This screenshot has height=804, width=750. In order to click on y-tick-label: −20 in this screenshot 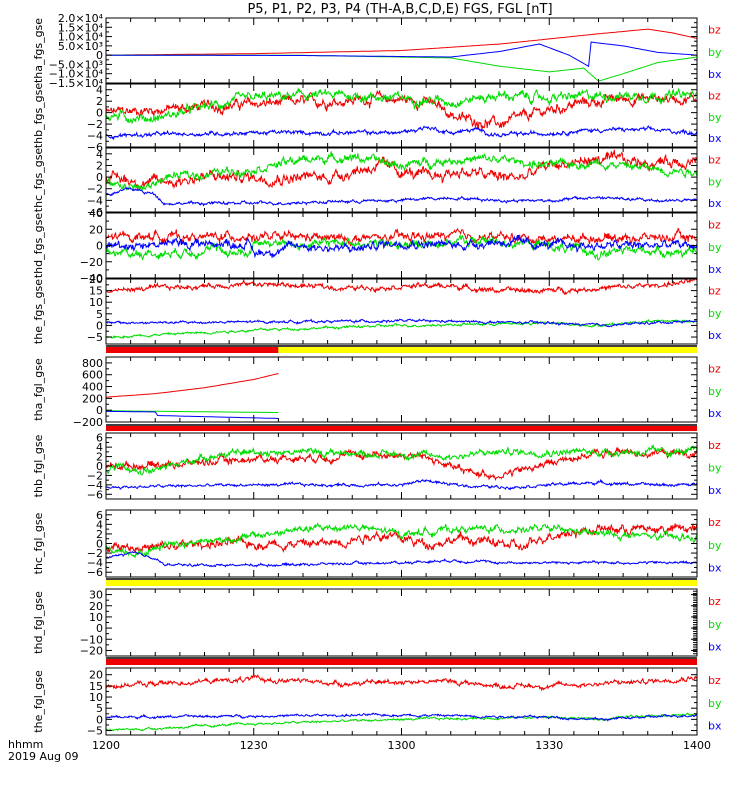, I will do `click(91, 650)`.